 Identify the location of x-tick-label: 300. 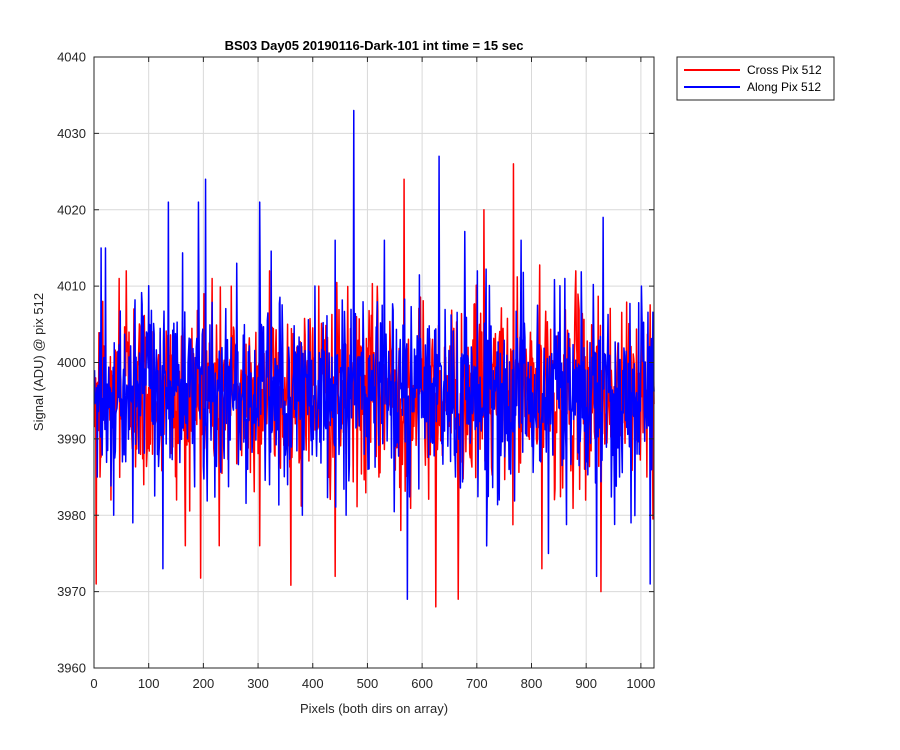
(258, 683).